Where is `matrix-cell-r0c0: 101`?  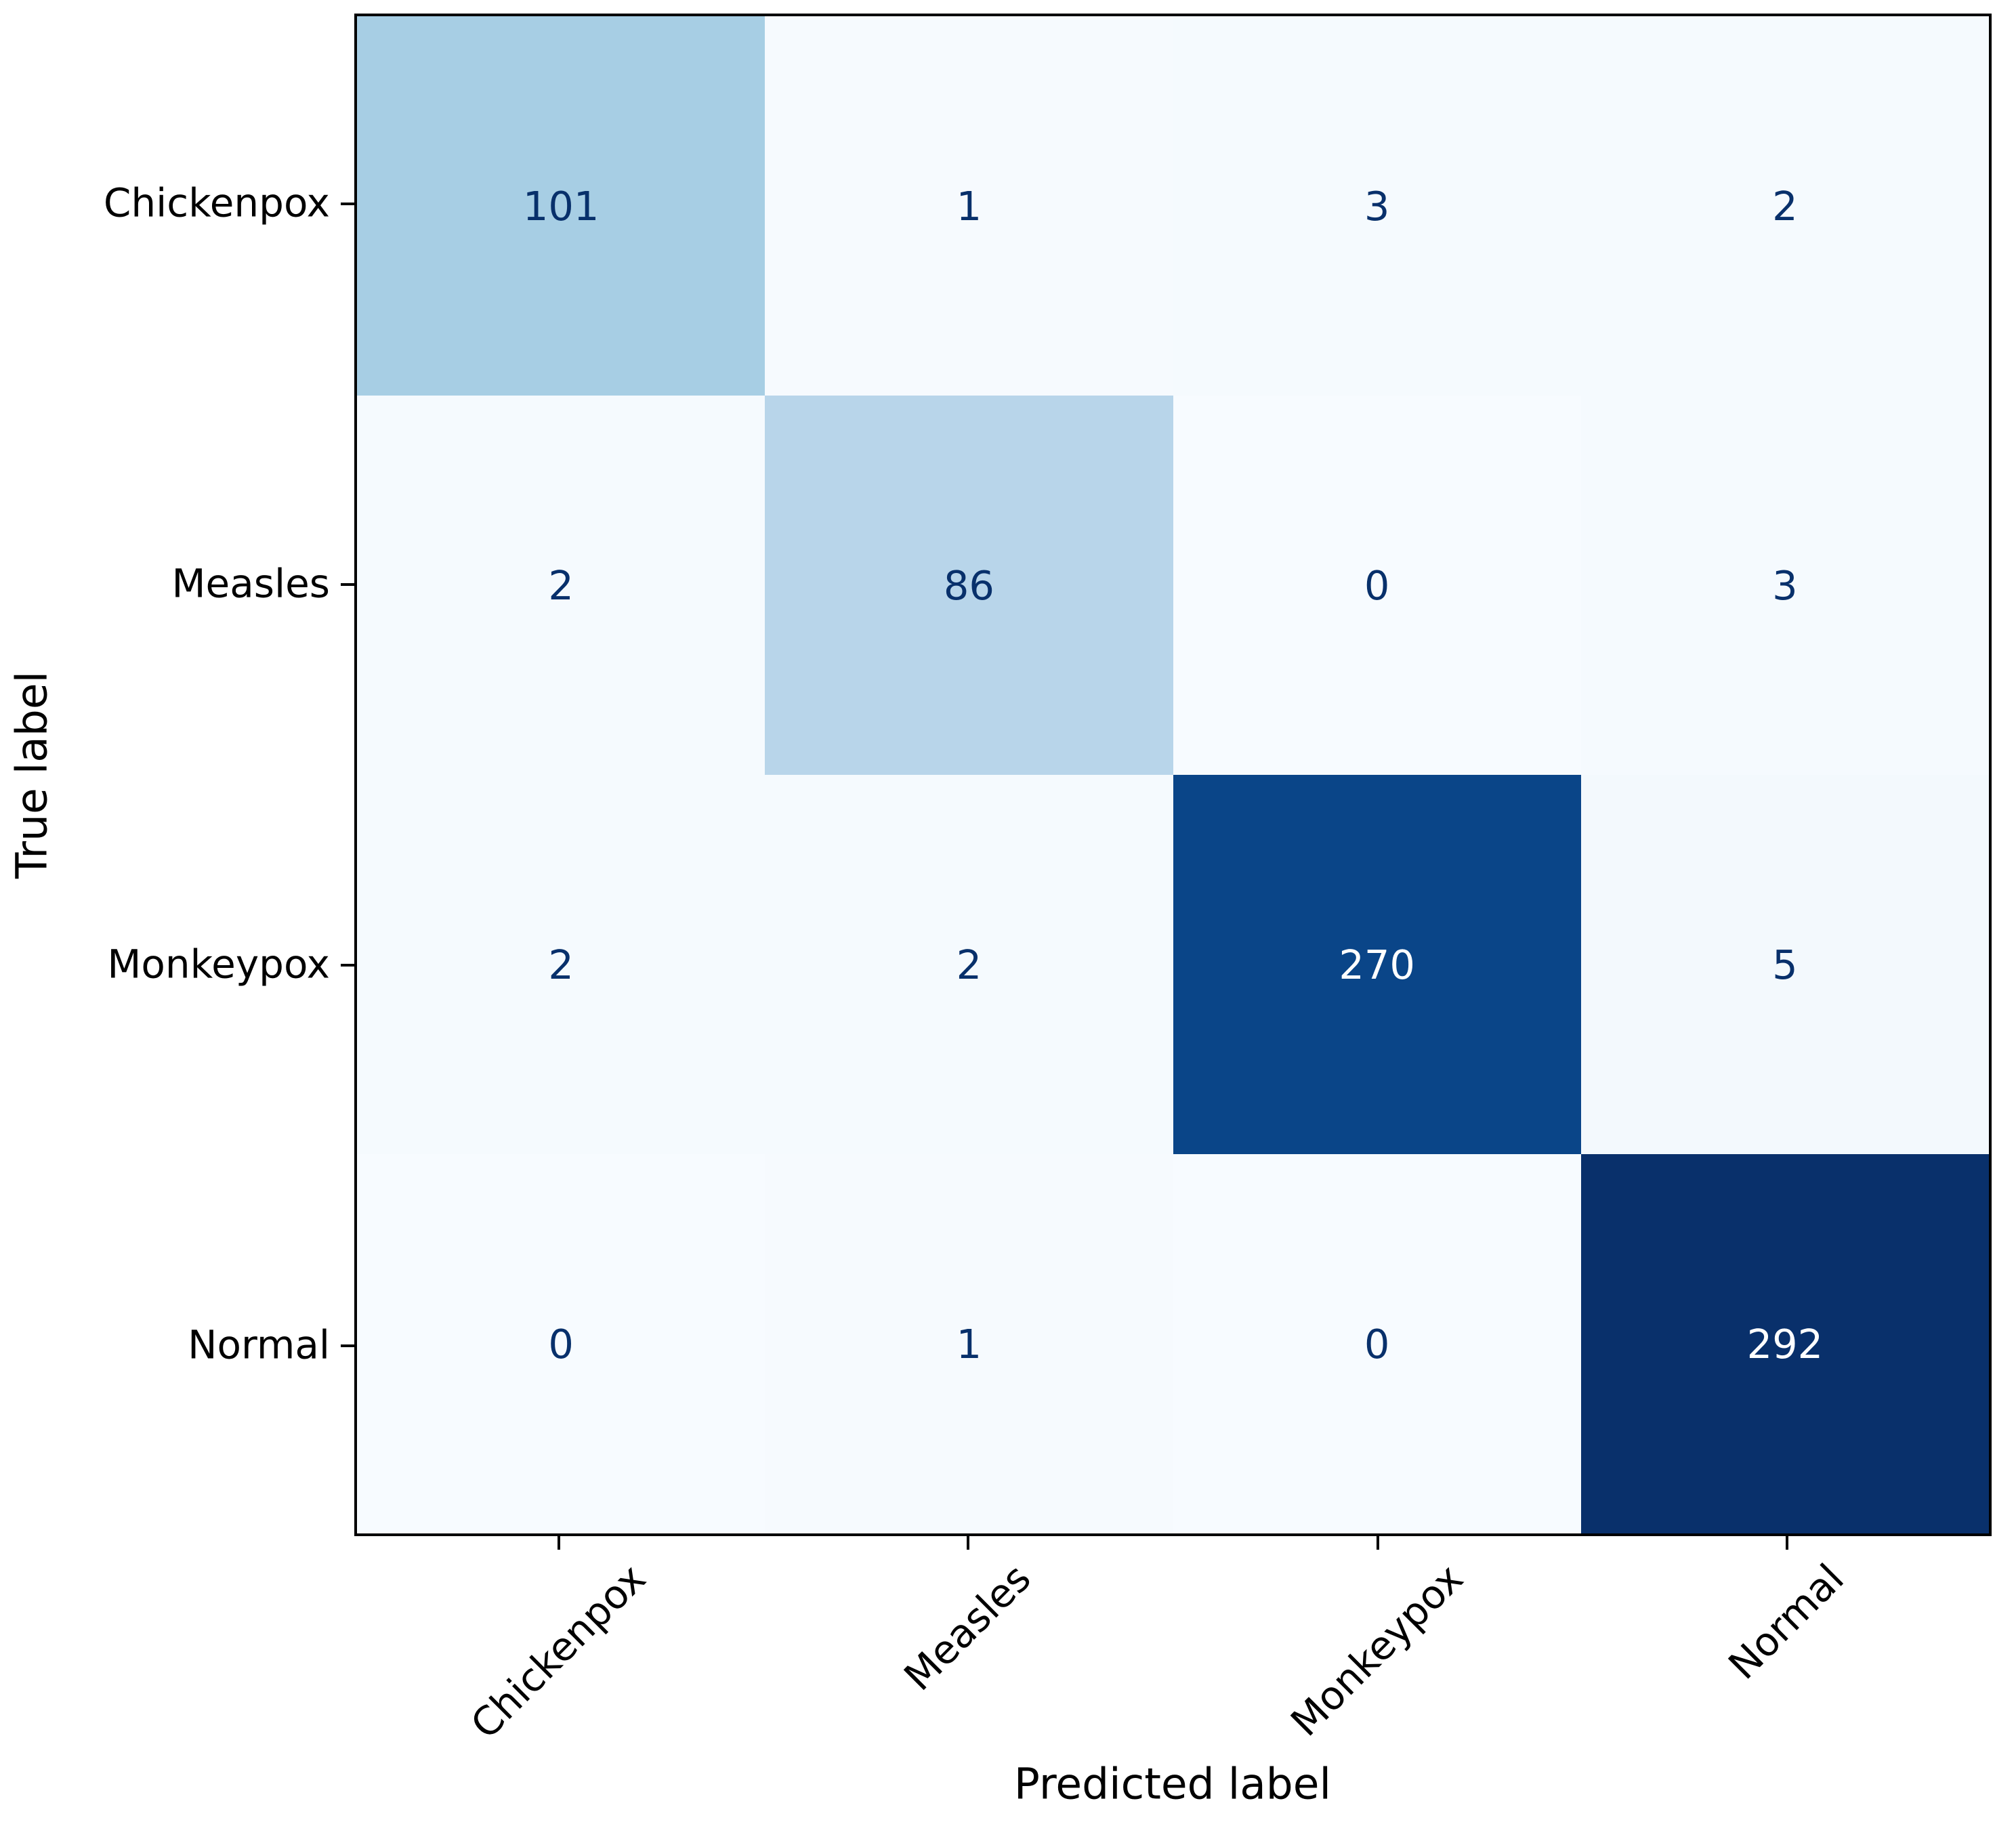 matrix-cell-r0c0: 101 is located at coordinates (561, 206).